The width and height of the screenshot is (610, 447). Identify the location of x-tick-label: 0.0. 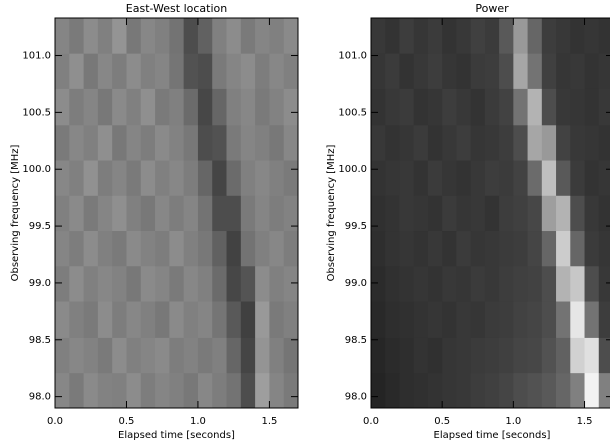
(55, 421).